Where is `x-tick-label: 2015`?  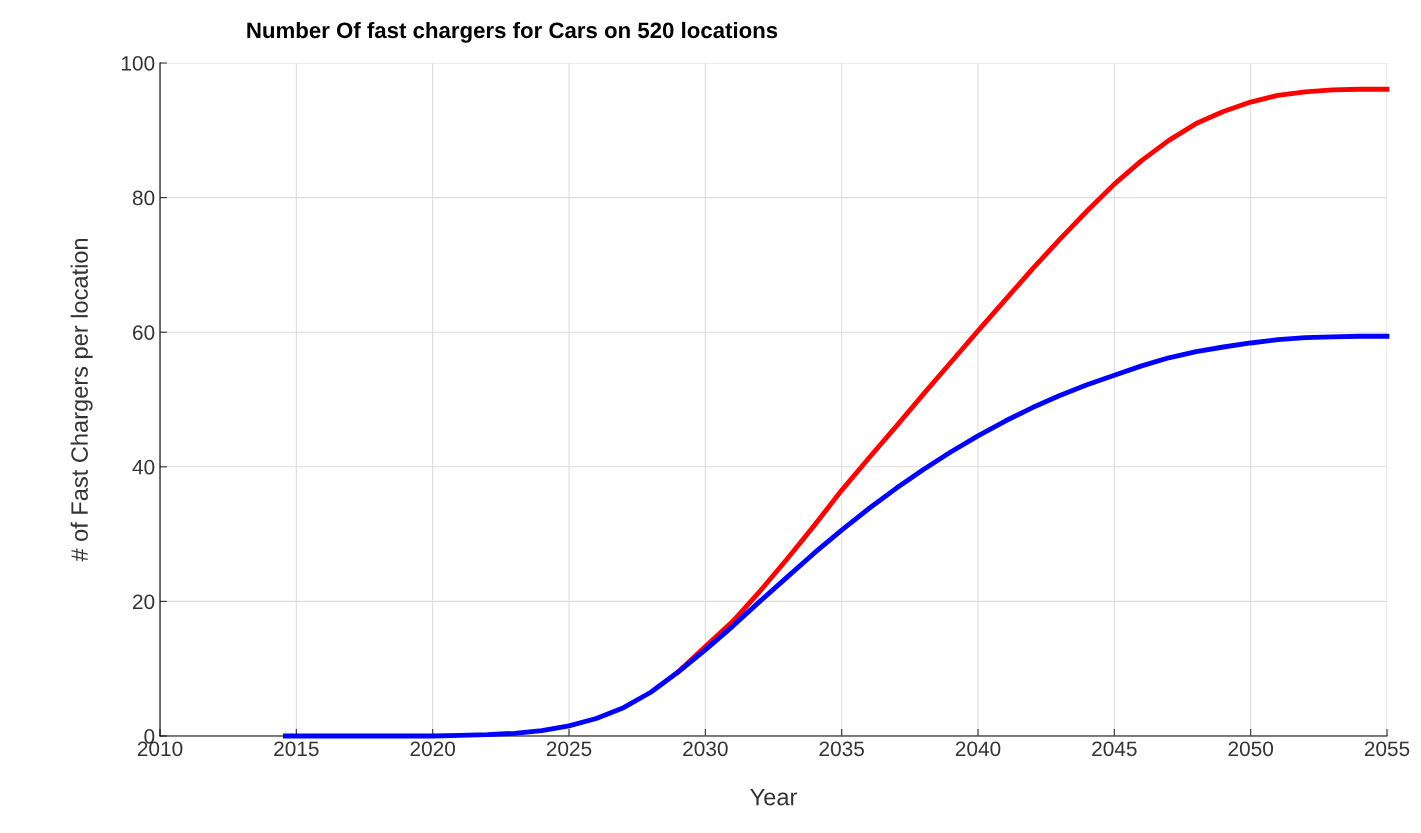
x-tick-label: 2015 is located at coordinates (296, 749).